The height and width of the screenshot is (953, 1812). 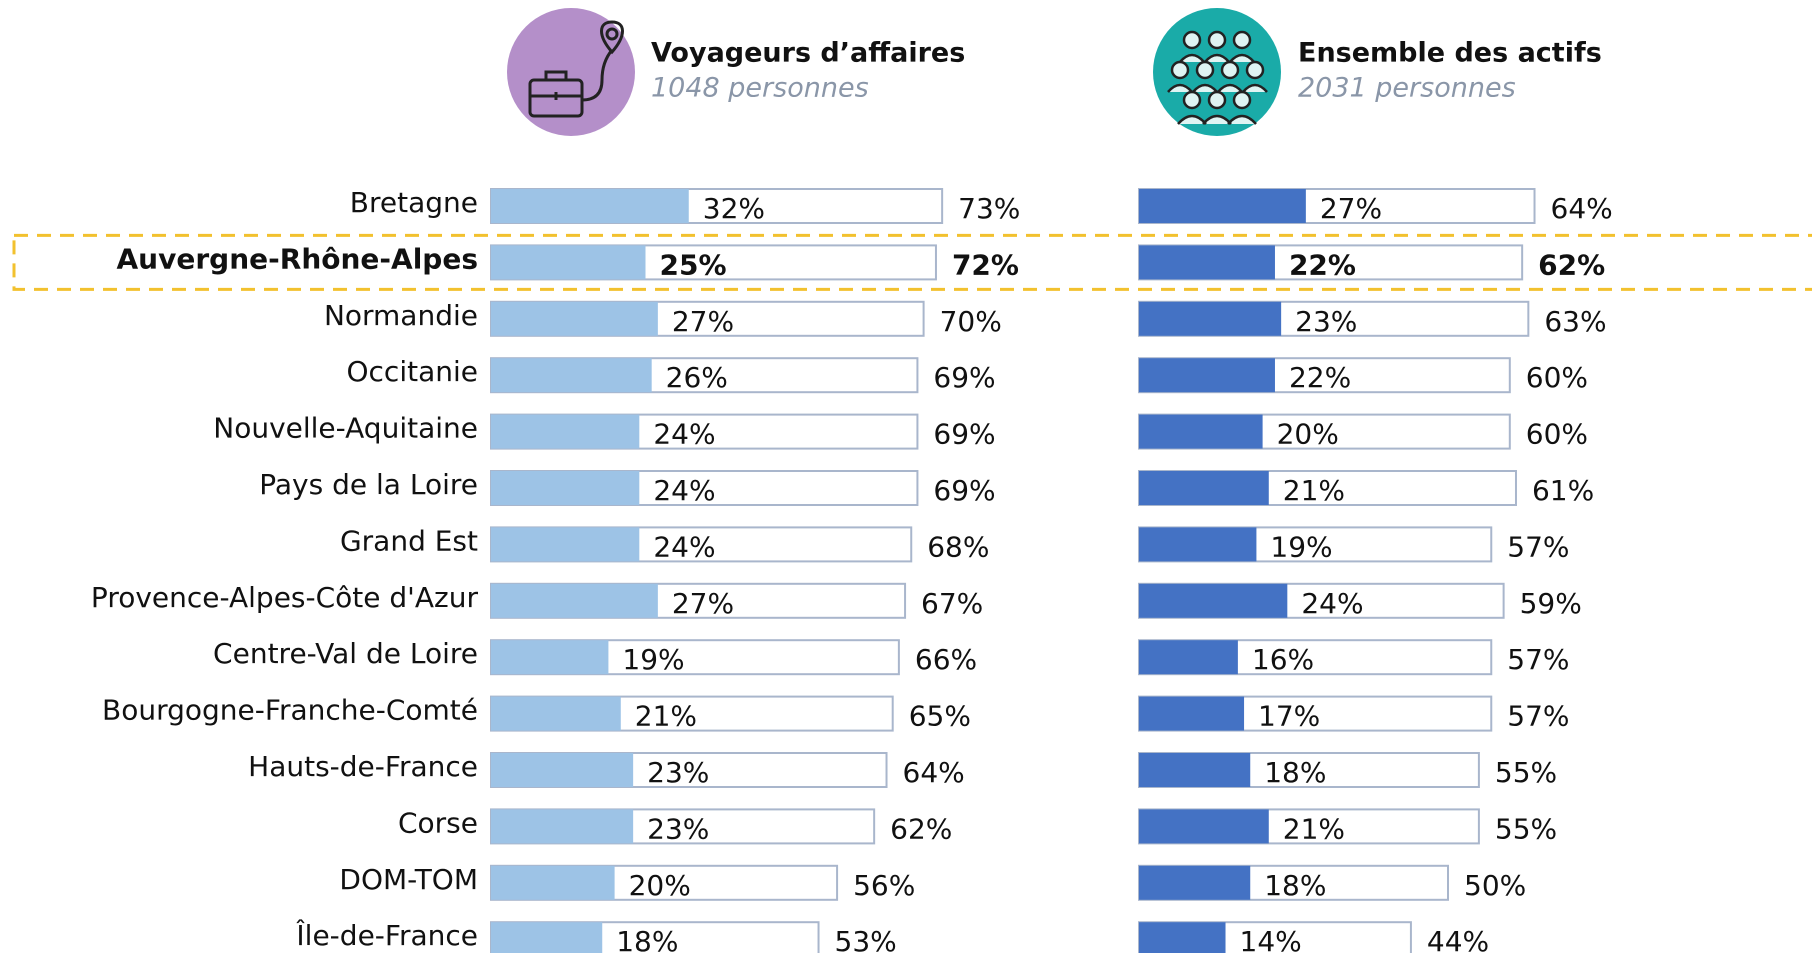 What do you see at coordinates (401, 315) in the screenshot?
I see `category-label: Normandie` at bounding box center [401, 315].